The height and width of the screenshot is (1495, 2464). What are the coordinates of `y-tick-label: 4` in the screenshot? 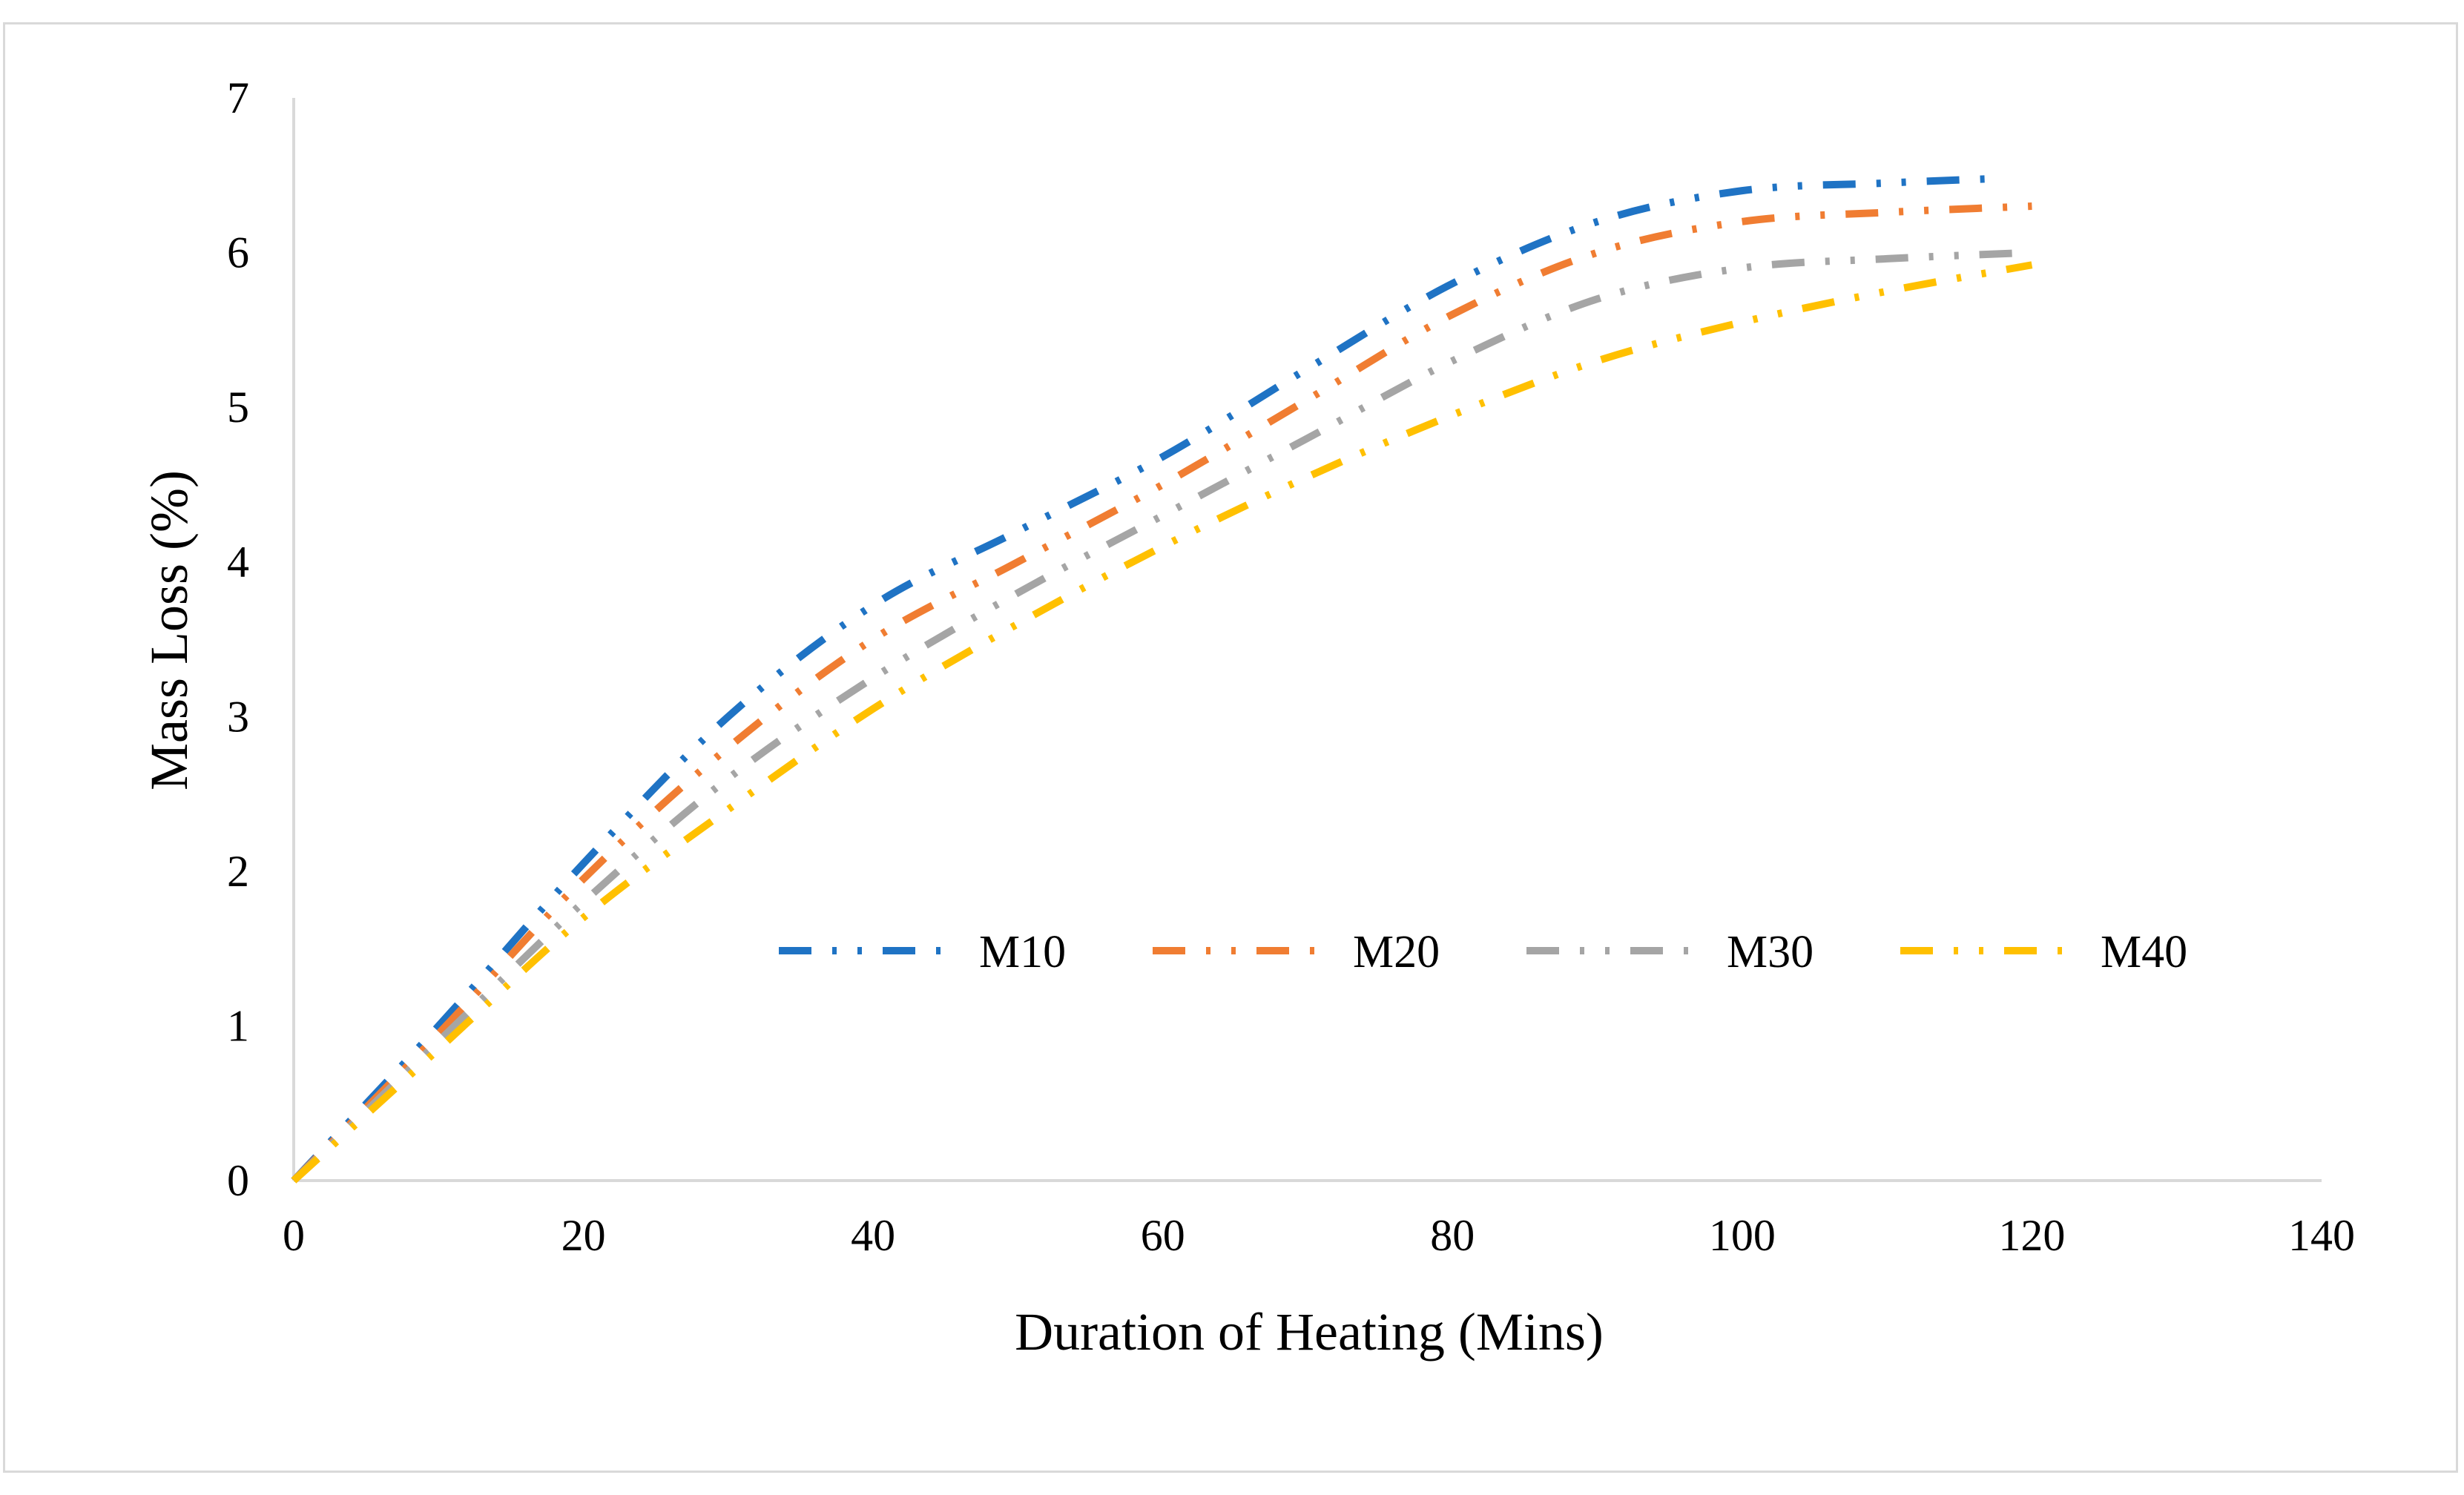 It's located at (238, 562).